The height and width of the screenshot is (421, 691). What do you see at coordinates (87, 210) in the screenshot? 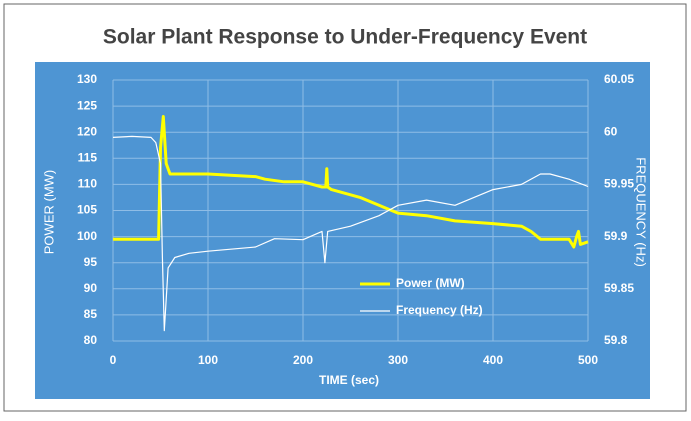
I see `y-tick-label: 105` at bounding box center [87, 210].